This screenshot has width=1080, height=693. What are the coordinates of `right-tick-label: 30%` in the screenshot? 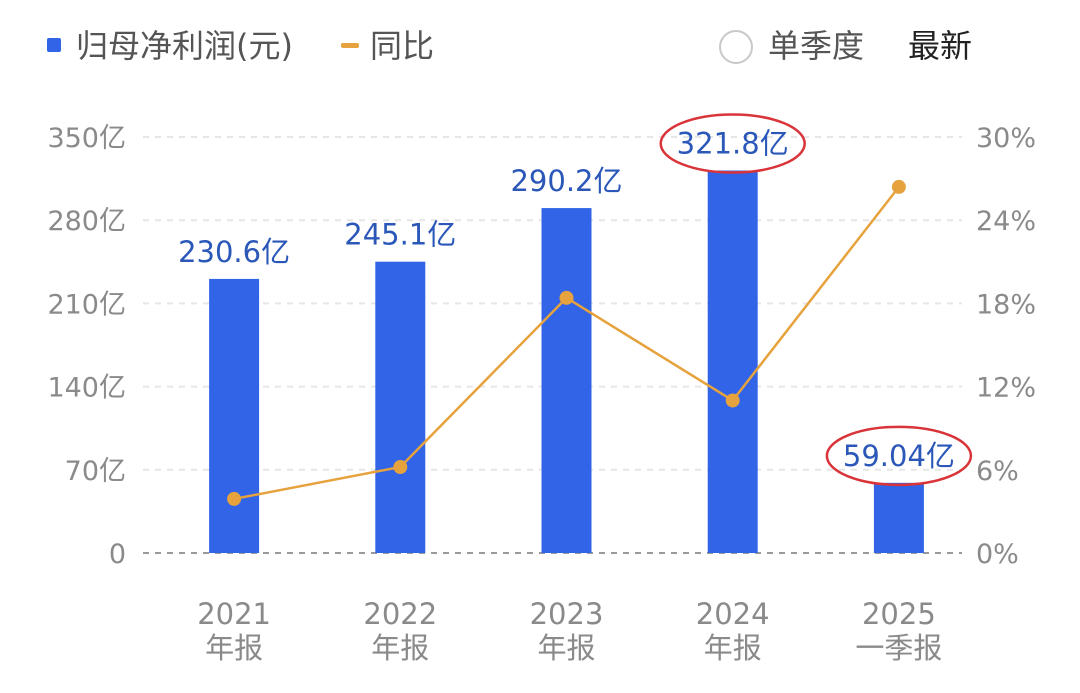 It's located at (1006, 138).